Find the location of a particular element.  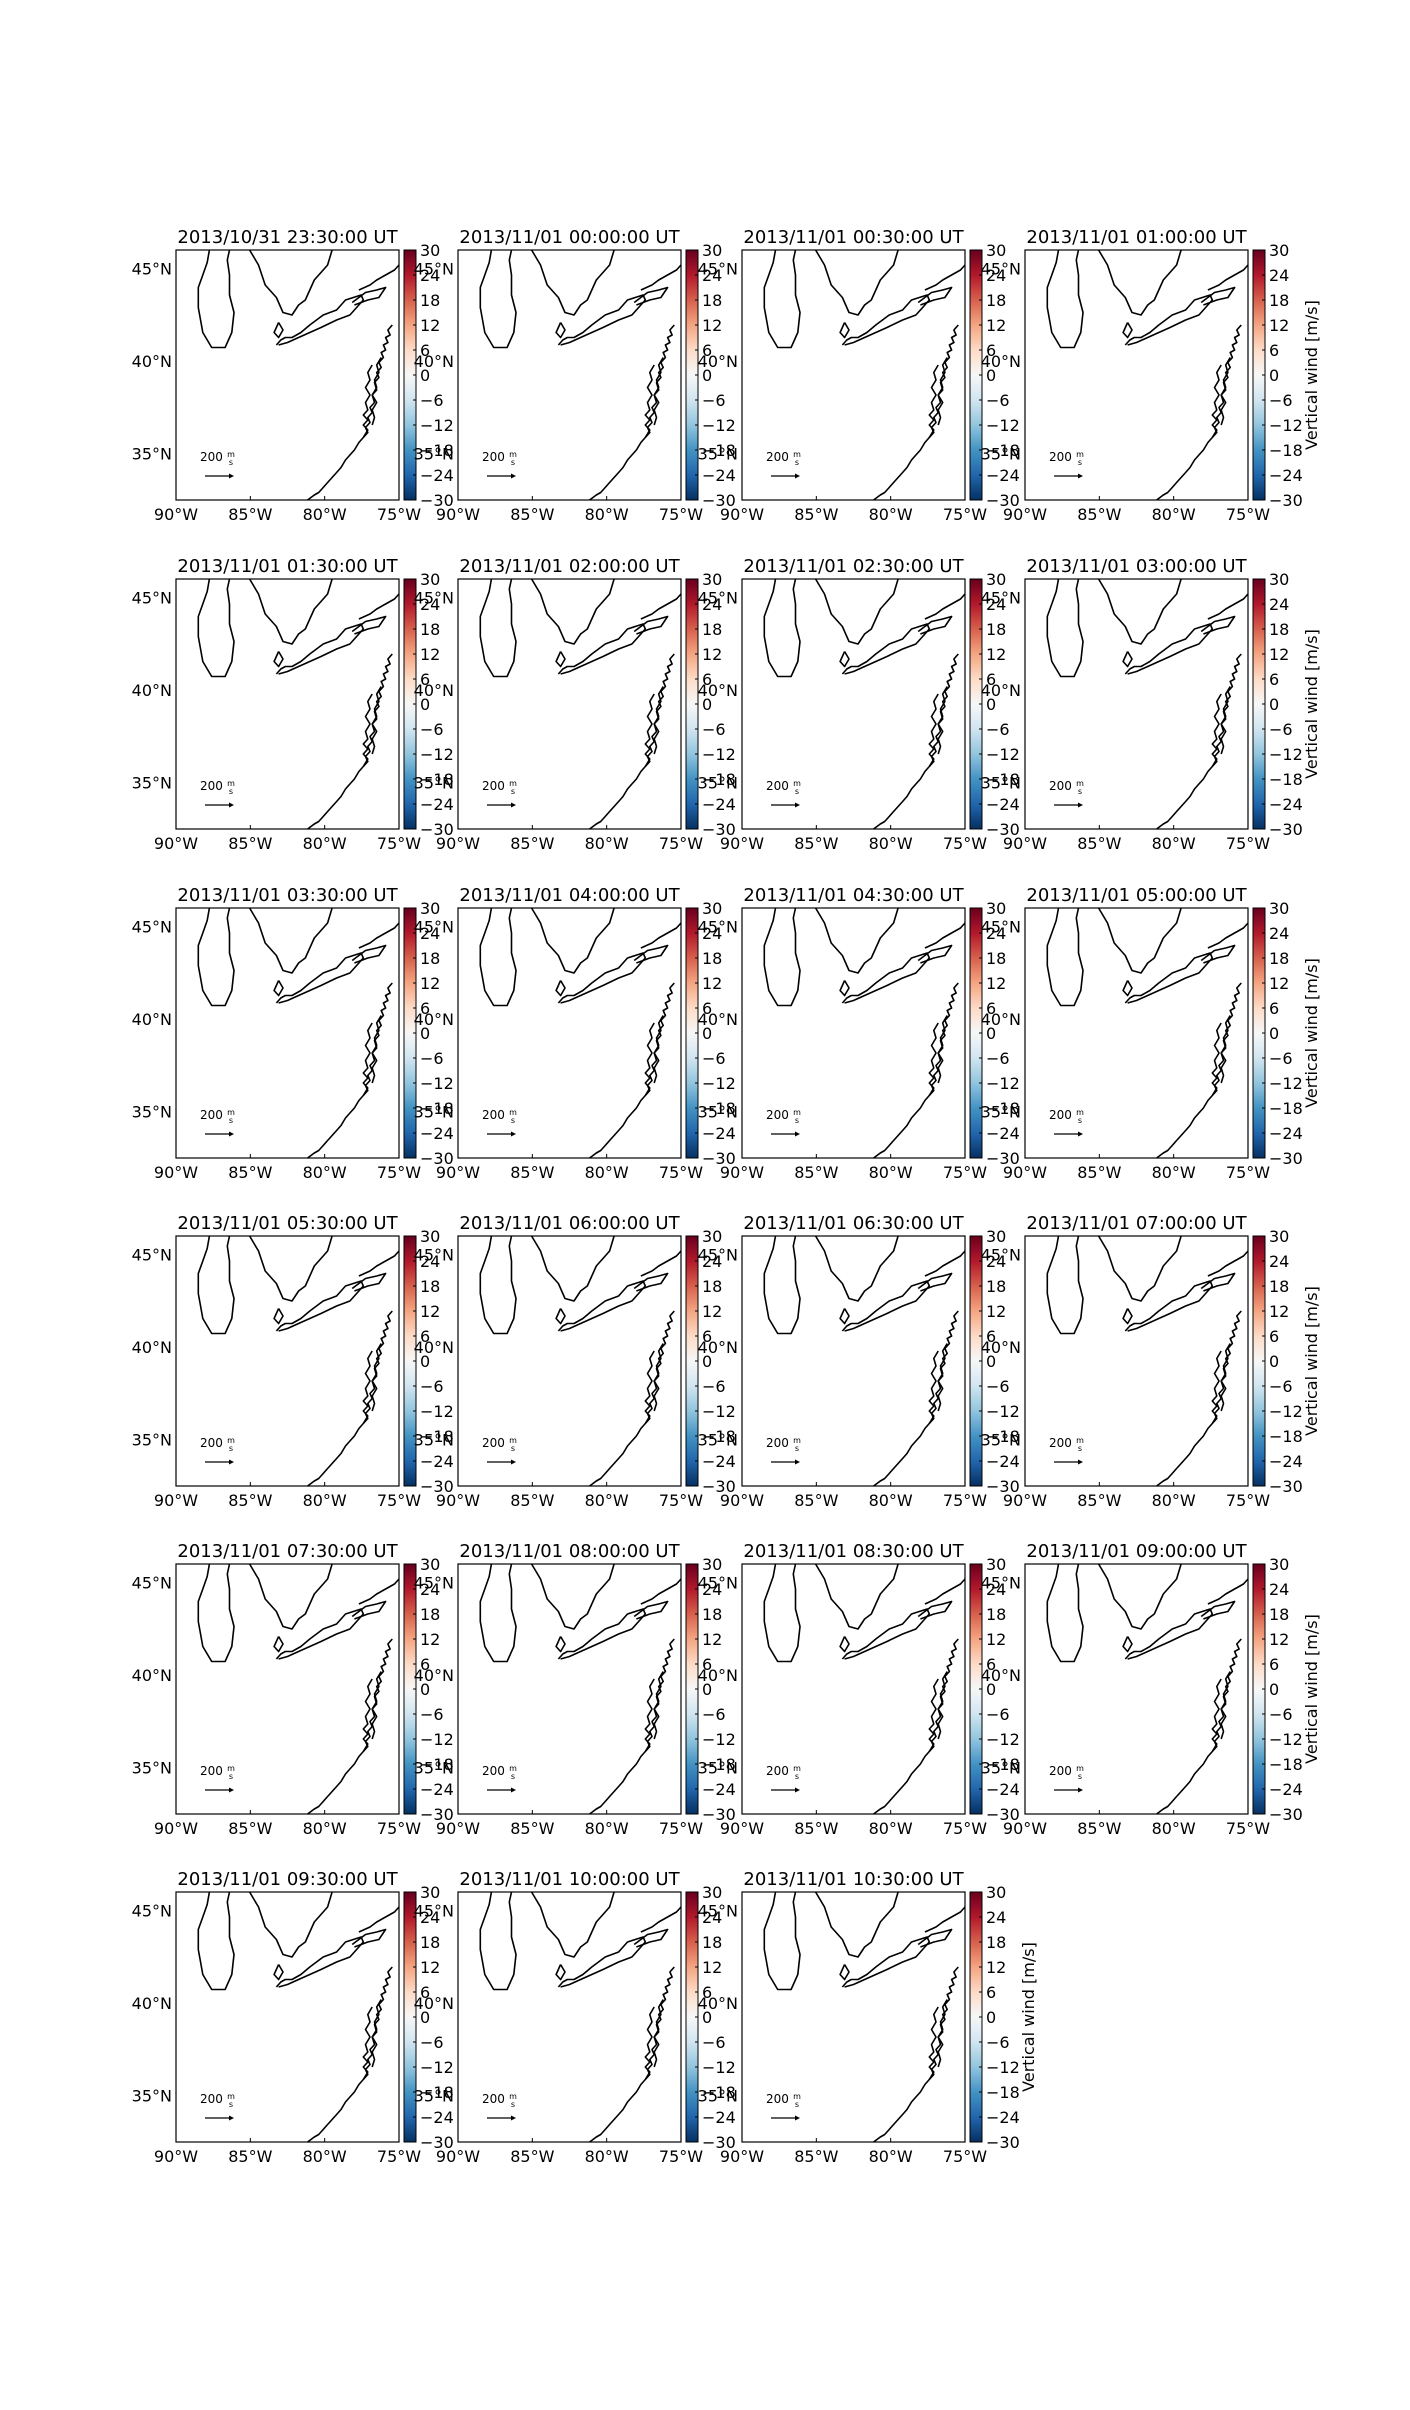

panel-title: 2013/11/01 06:00:00 UT is located at coordinates (569, 1223).